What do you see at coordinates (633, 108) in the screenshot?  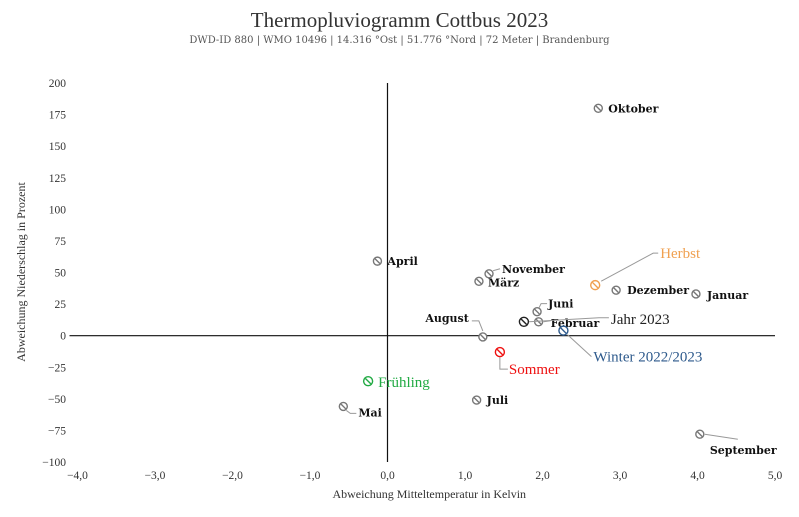 I see `point-label: Oktober` at bounding box center [633, 108].